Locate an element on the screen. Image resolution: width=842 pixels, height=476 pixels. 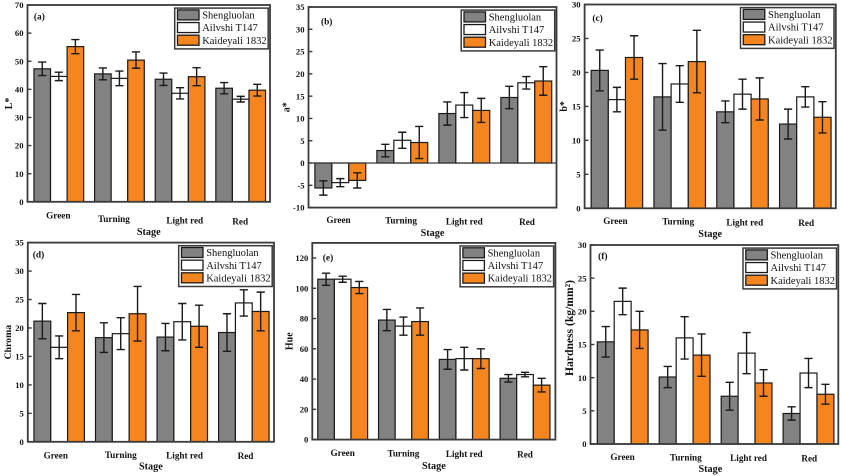
svg-text: -5 is located at coordinates (300, 185).